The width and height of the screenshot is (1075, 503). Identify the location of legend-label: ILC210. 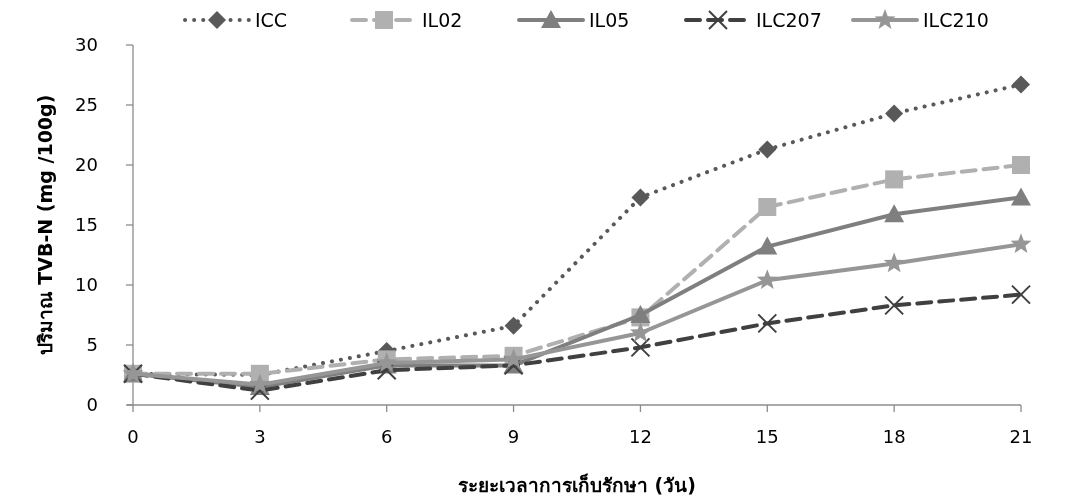
(956, 20).